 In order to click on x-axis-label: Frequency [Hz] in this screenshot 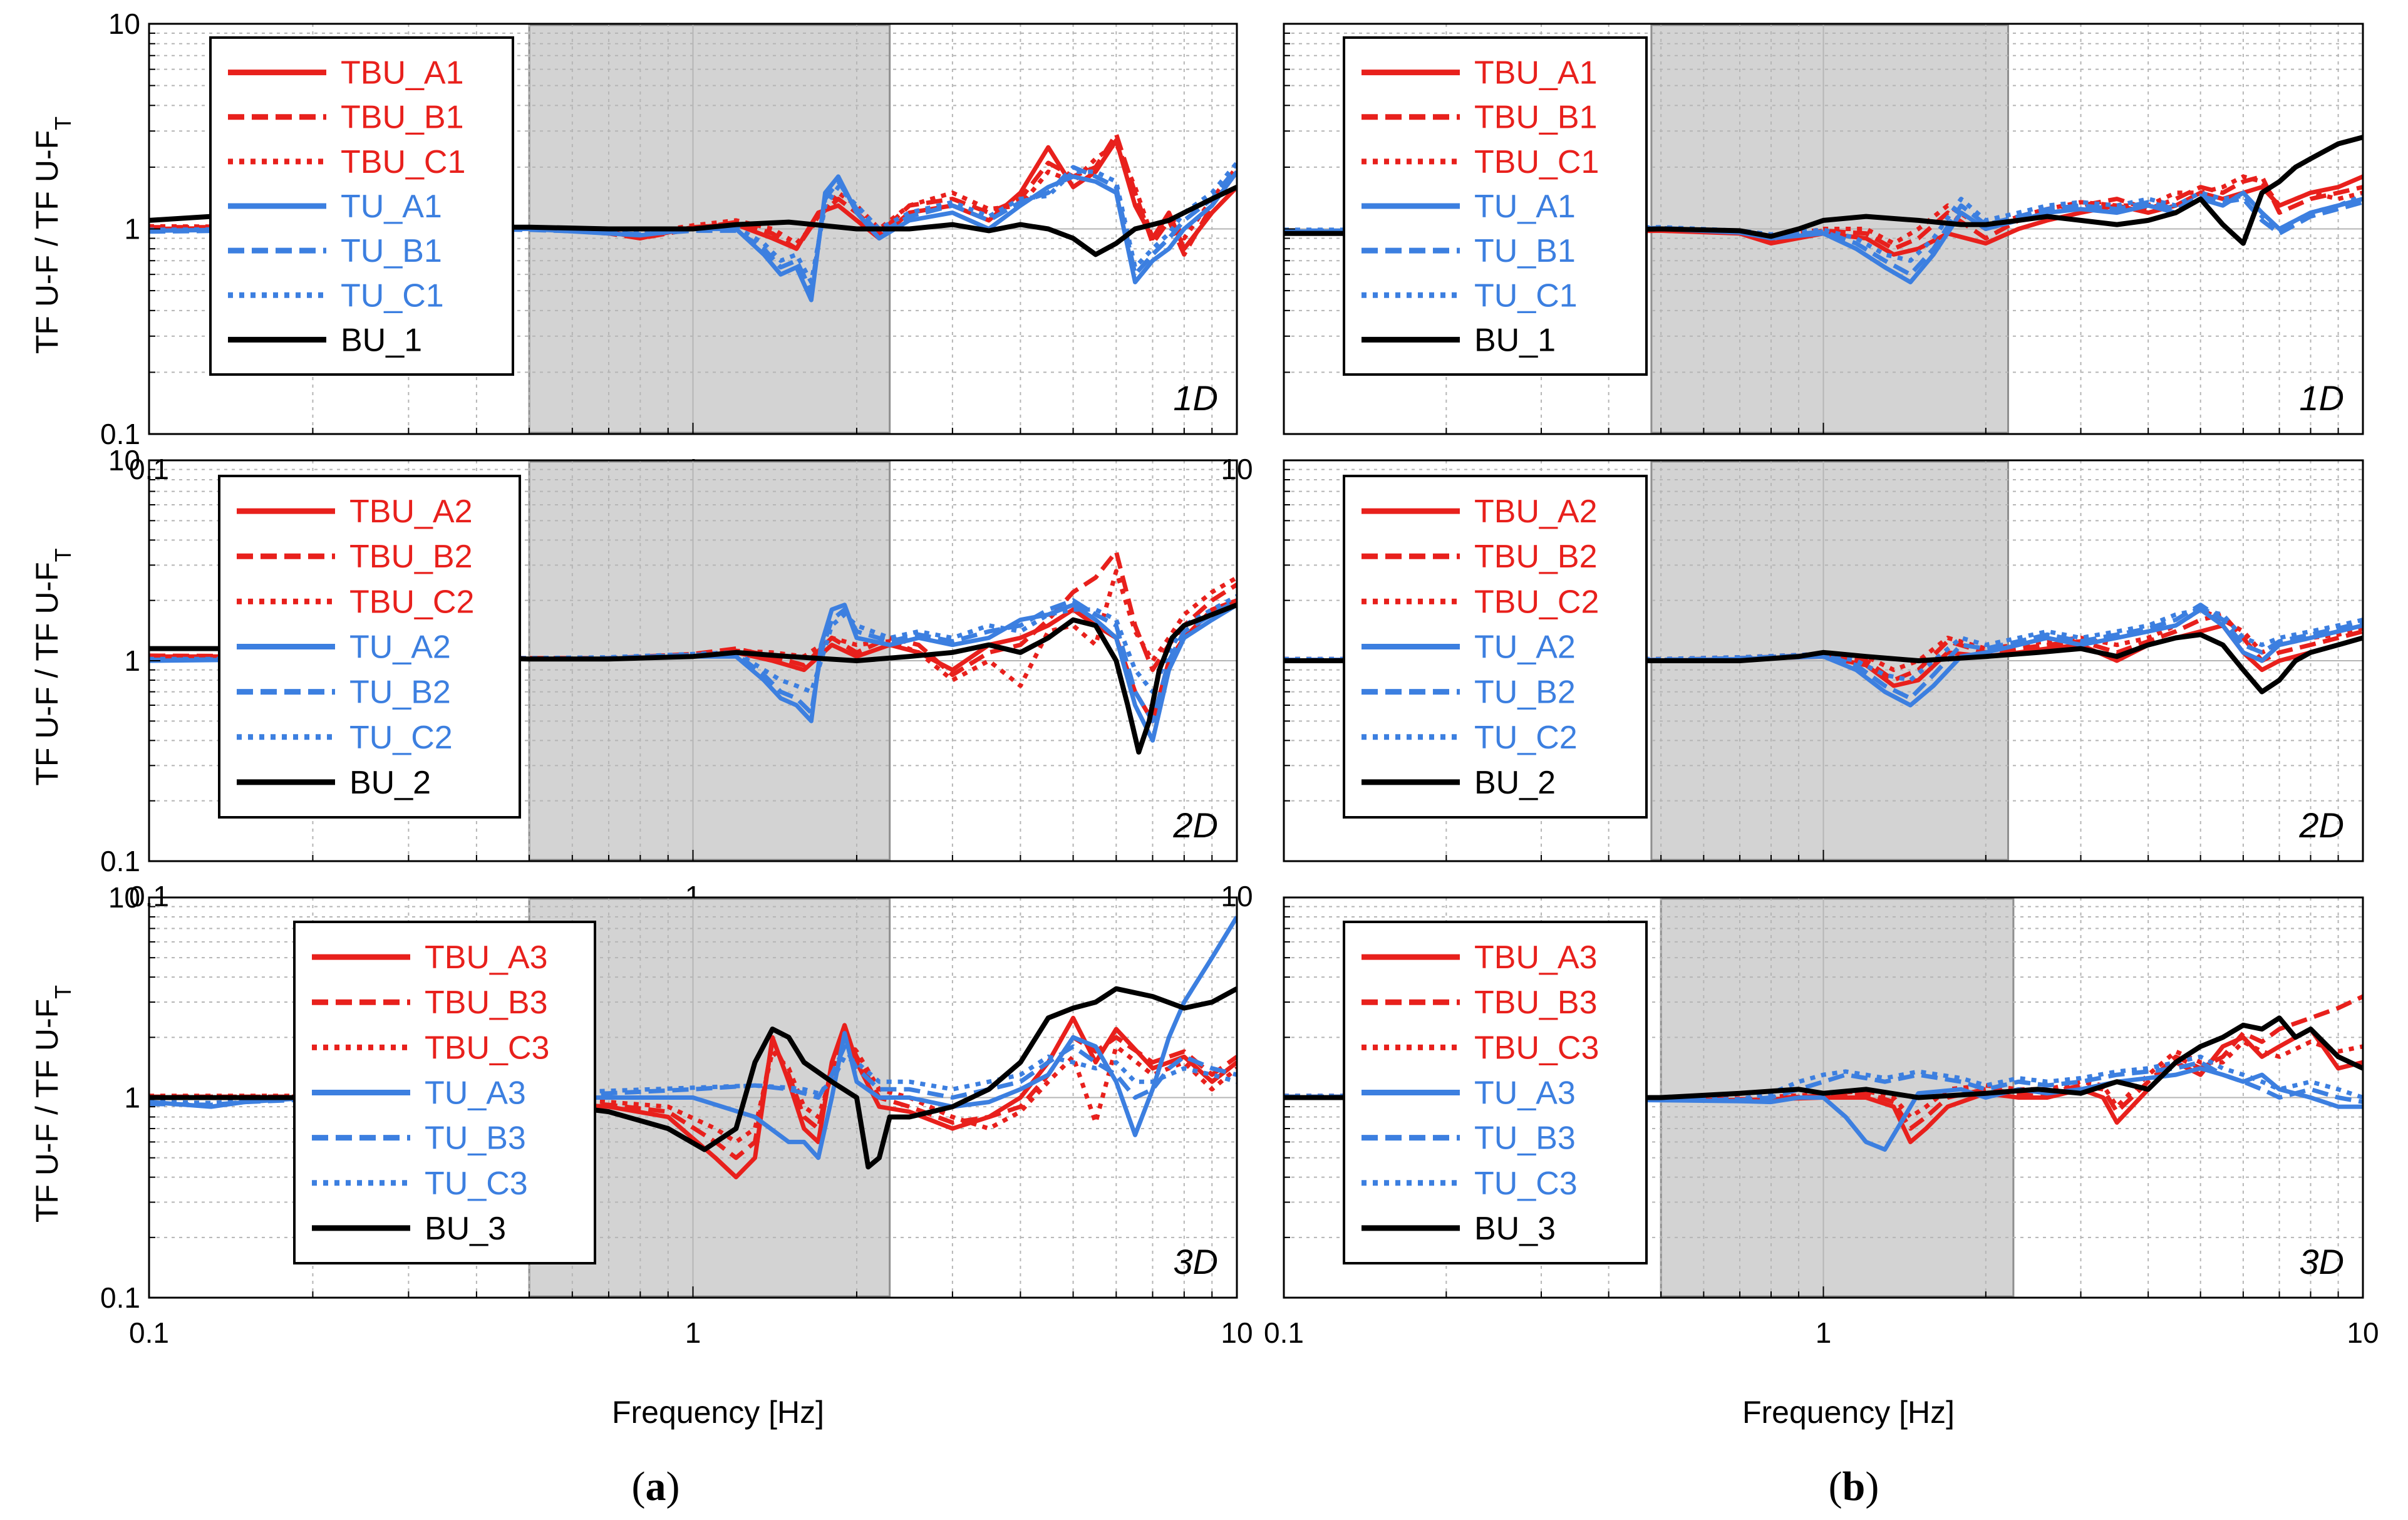, I will do `click(1848, 1412)`.